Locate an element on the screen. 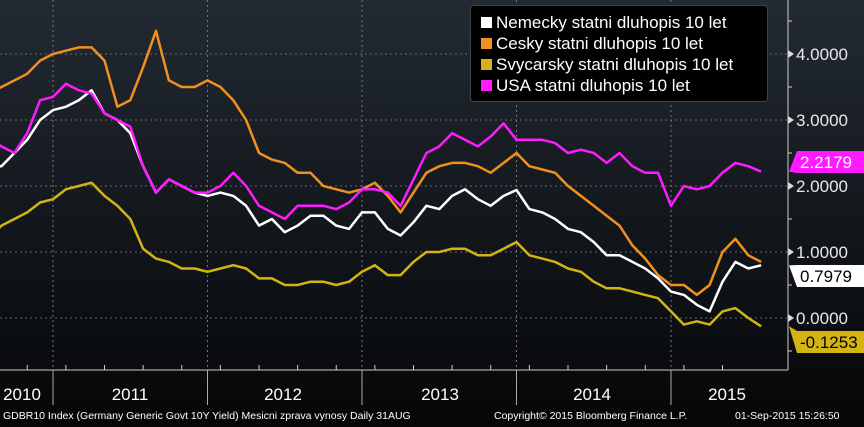 The image size is (864, 427). y-tick-label: 3.0000 is located at coordinates (822, 120).